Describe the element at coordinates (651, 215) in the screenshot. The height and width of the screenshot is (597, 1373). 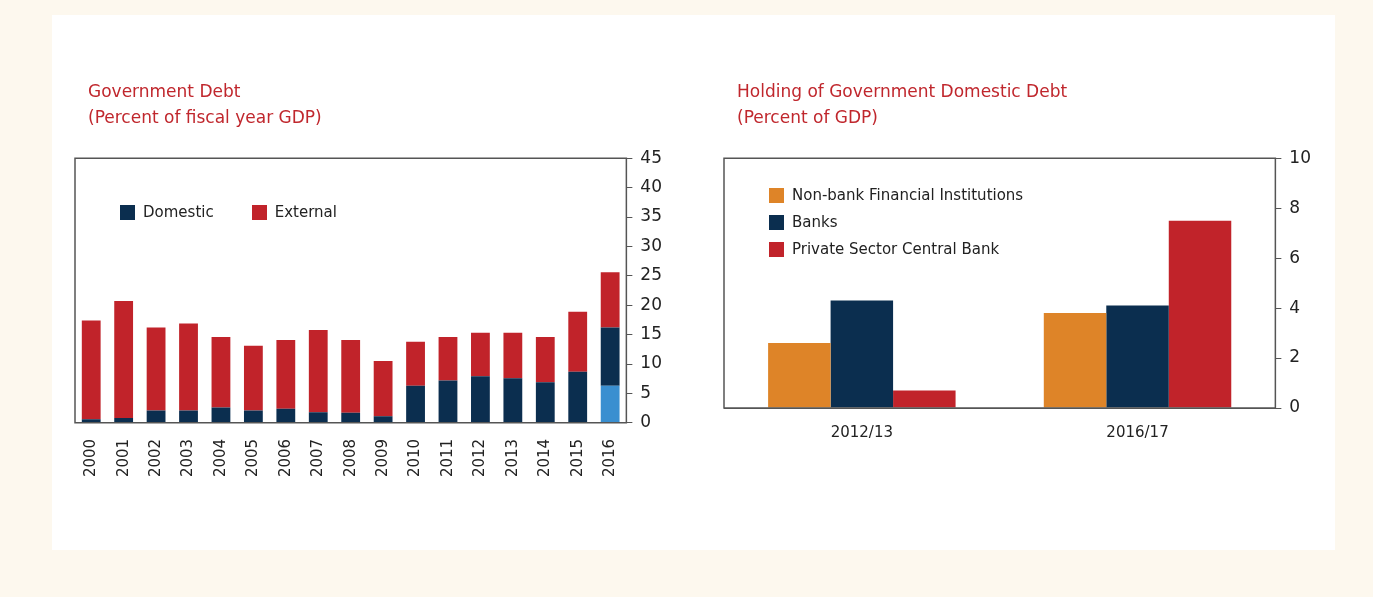
I see `y-tick-label: 35` at that location.